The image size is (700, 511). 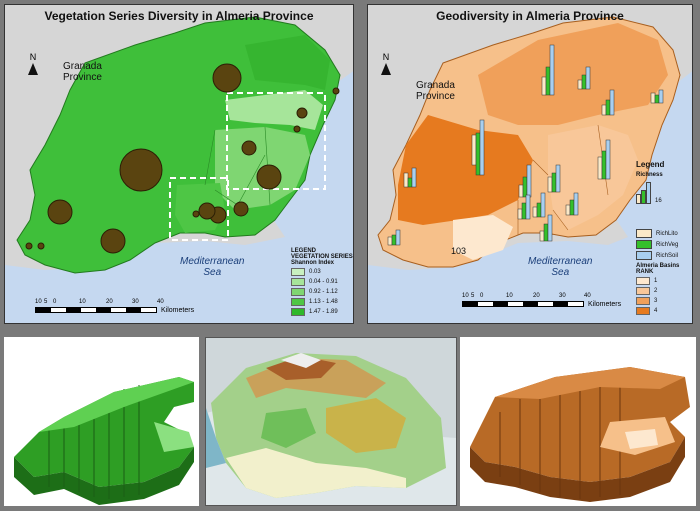 I want to click on legend-row: 2, so click(x=657, y=291).